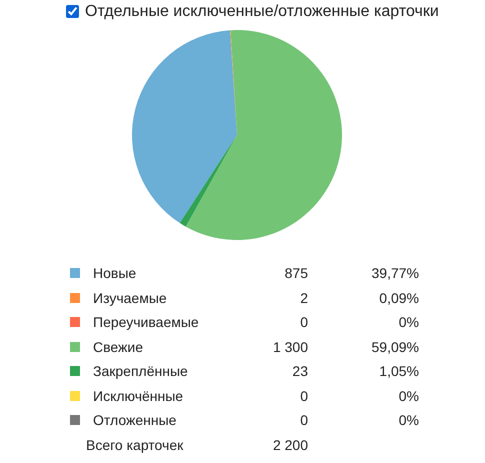 This screenshot has width=485, height=463. Describe the element at coordinates (135, 445) in the screenshot. I see `text: Всего карточек` at that location.